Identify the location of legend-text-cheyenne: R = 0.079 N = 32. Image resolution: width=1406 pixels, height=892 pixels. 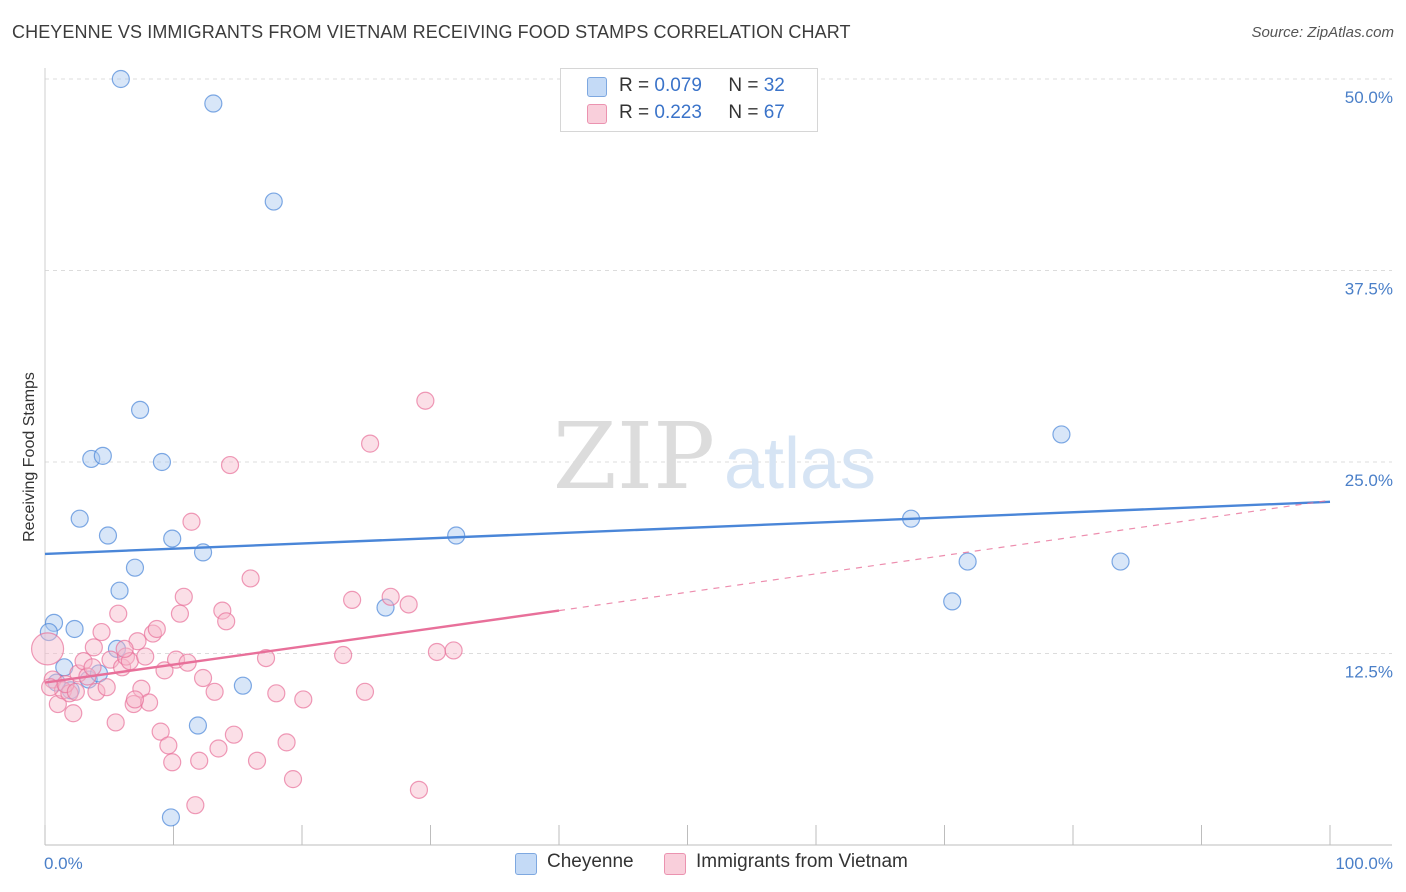
(702, 86).